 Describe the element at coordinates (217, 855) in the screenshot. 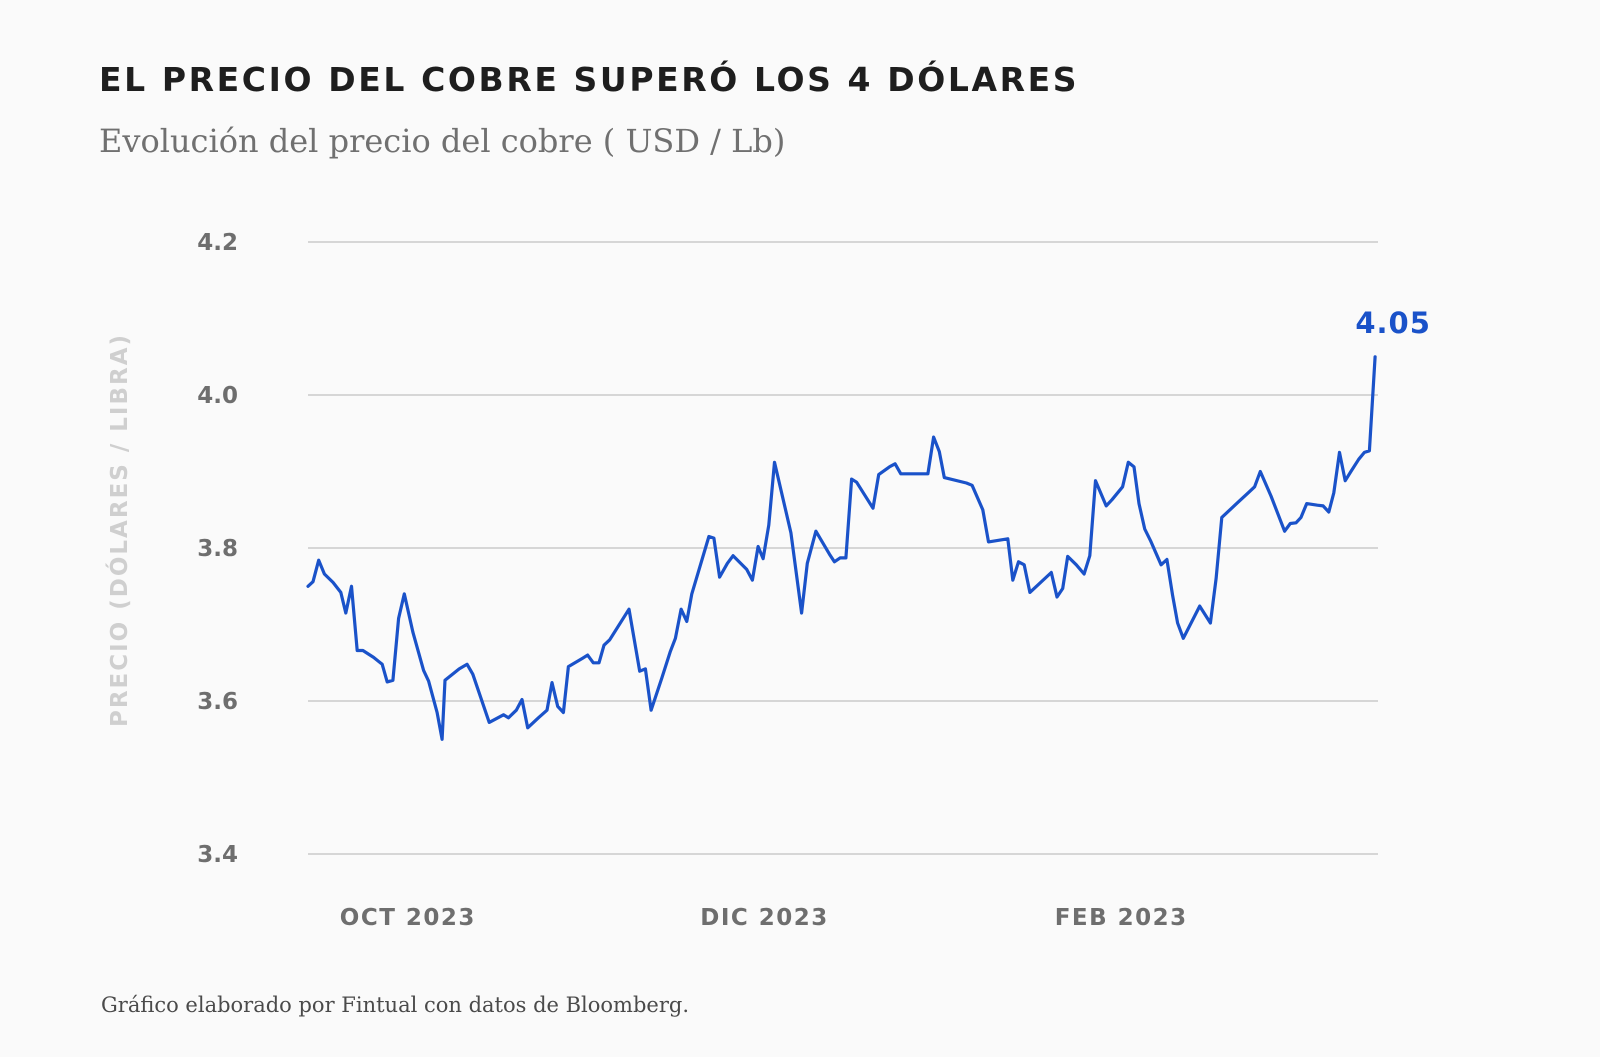

I see `y-tick-label: 3.4` at that location.